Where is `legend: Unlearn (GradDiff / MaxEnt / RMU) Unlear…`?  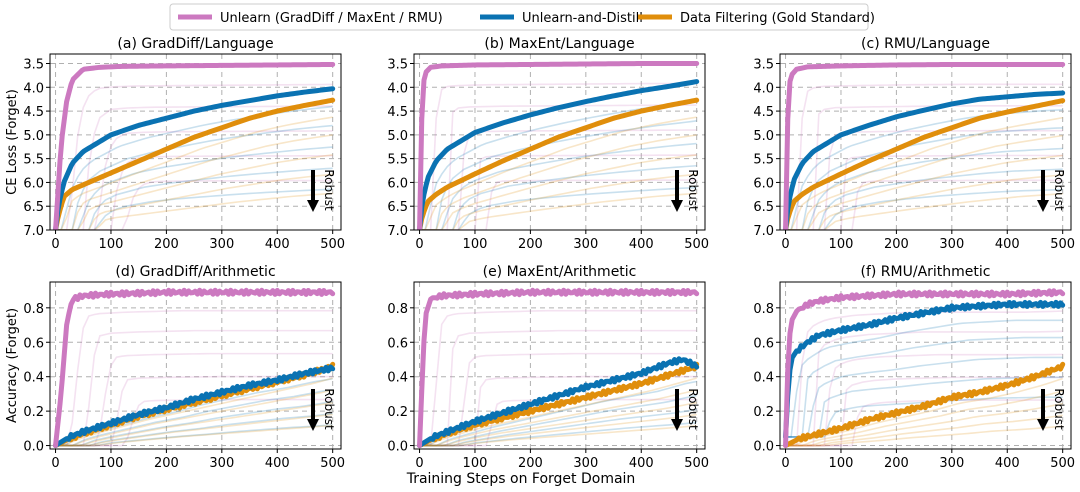 legend: Unlearn (GradDiff / MaxEnt / RMU) Unlear… is located at coordinates (522, 17).